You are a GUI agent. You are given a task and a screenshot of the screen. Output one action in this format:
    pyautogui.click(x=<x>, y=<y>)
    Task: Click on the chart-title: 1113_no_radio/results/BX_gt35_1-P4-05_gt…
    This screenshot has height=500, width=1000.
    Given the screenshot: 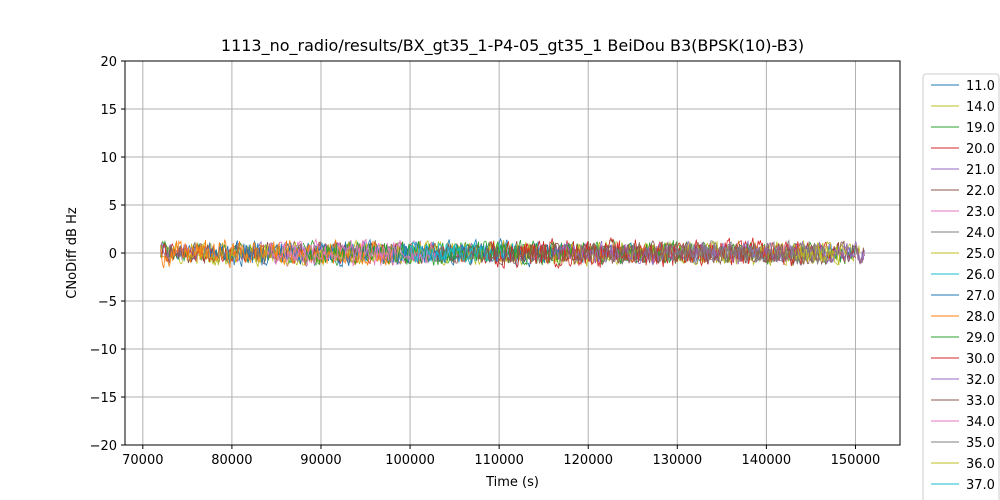 What is the action you would take?
    pyautogui.click(x=512, y=46)
    